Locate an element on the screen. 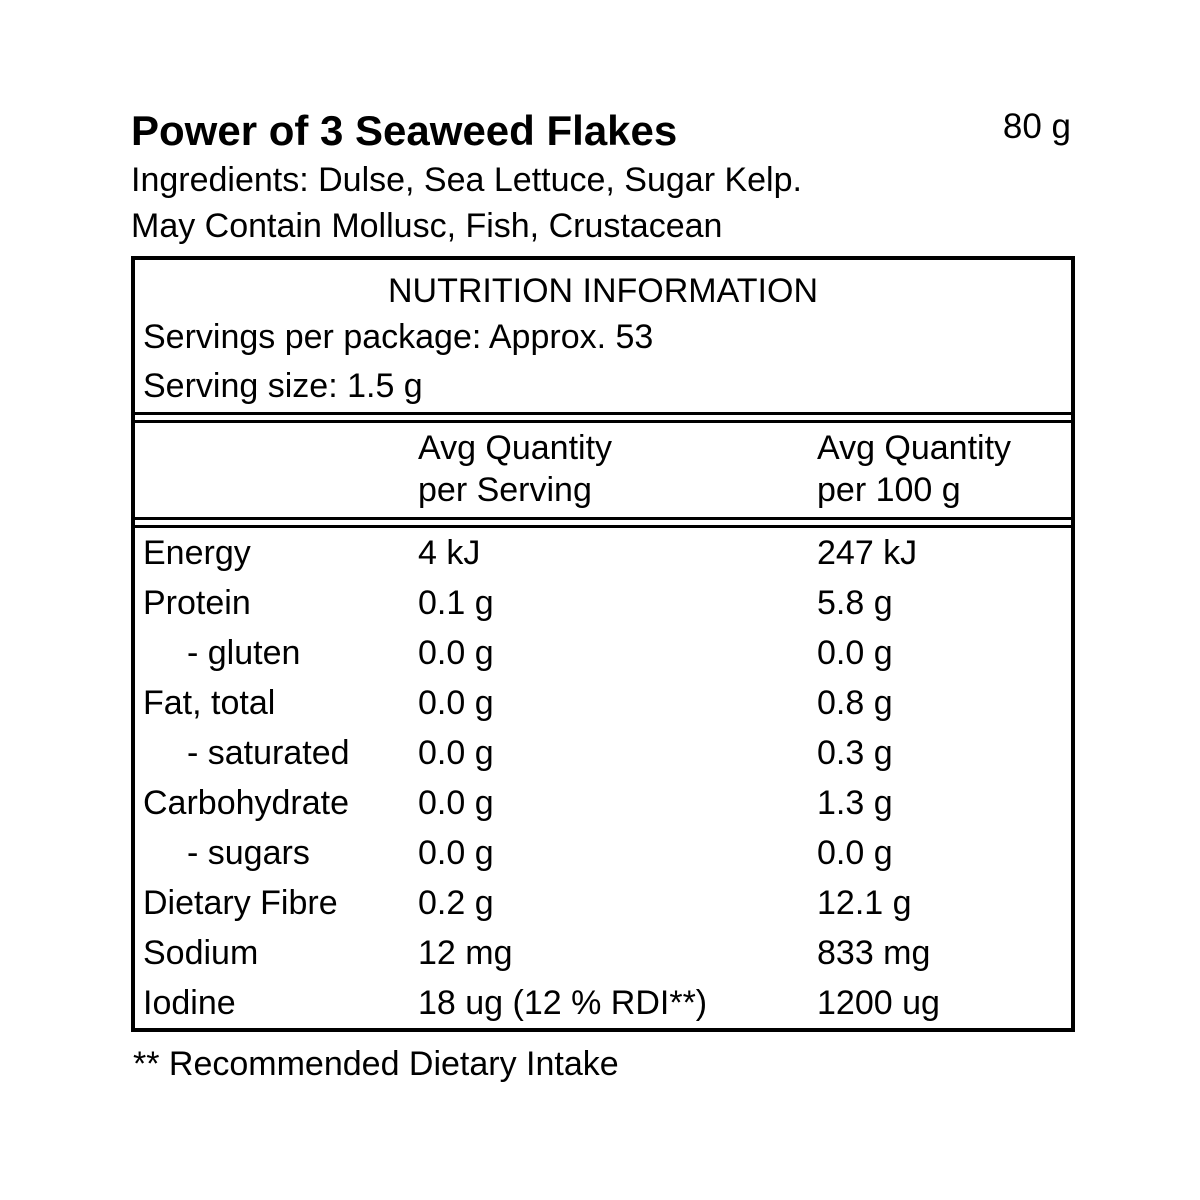 Image resolution: width=1200 pixels, height=1200 pixels. servings-per-package: Servings per package: Approx. 53 is located at coordinates (398, 337).